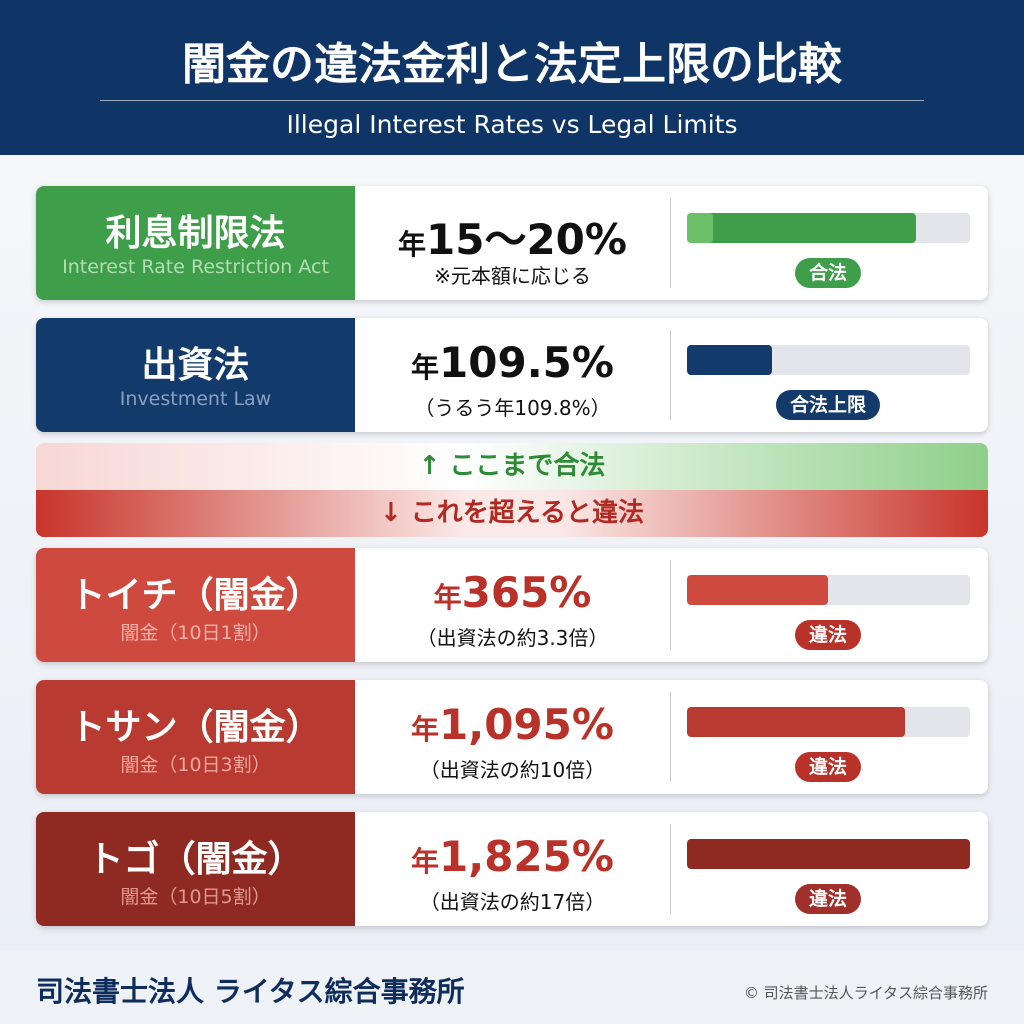 The height and width of the screenshot is (1024, 1024). I want to click on rate: 年15～20%, so click(512, 236).